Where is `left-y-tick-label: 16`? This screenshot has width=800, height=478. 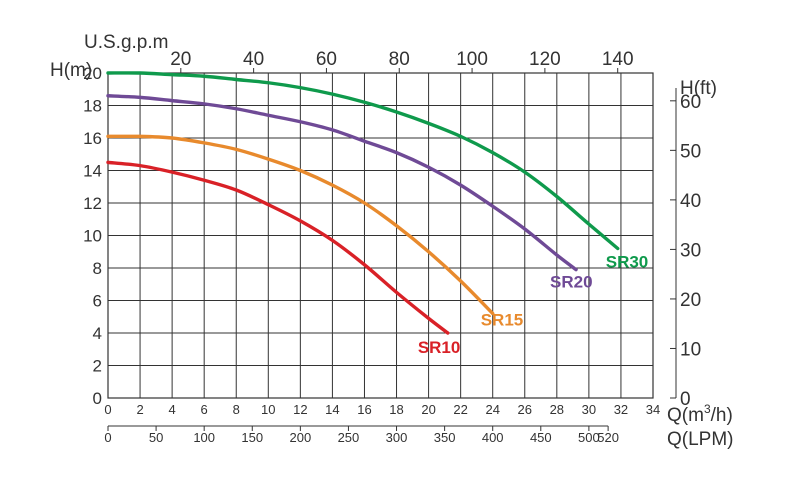 left-y-tick-label: 16 is located at coordinates (92, 138).